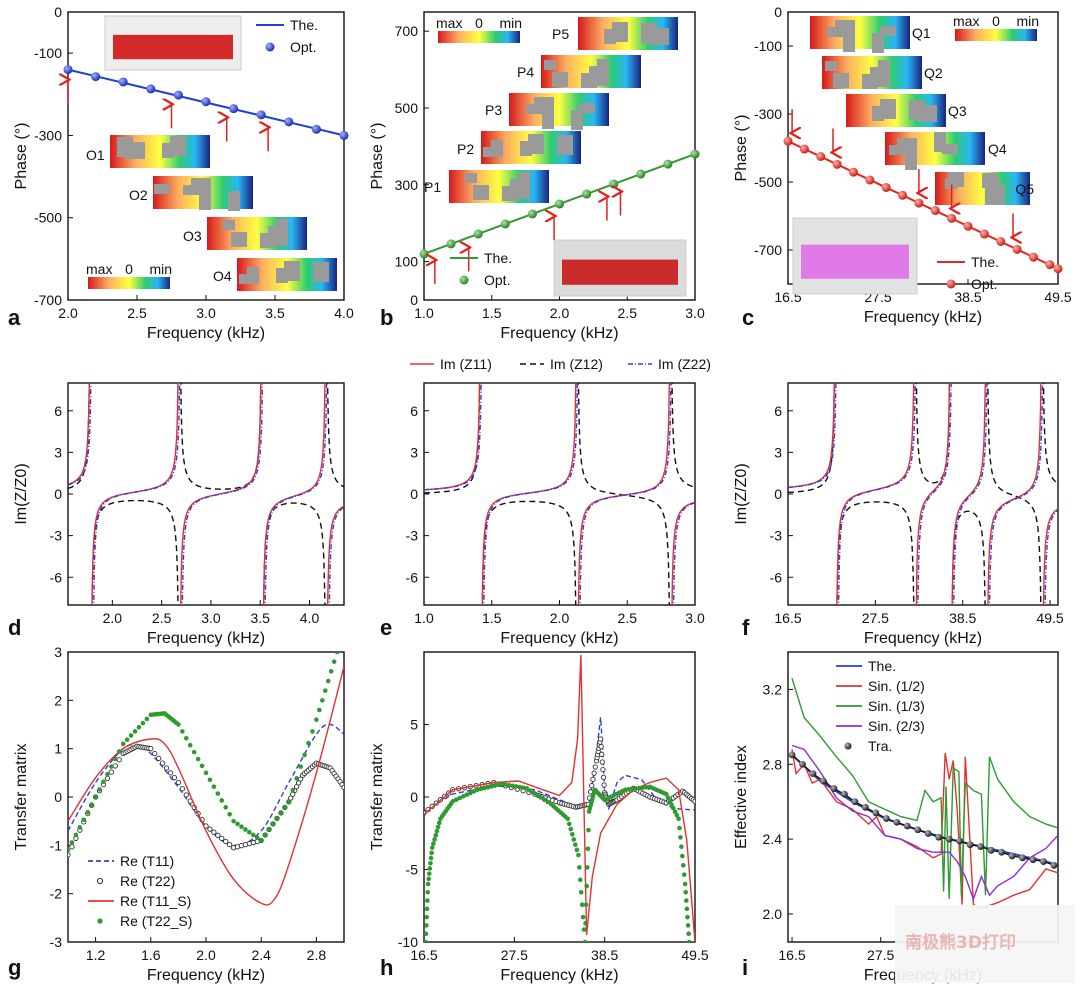 This screenshot has width=1080, height=988. Describe the element at coordinates (741, 148) in the screenshot. I see `y-axis-label: Phase (°)` at that location.